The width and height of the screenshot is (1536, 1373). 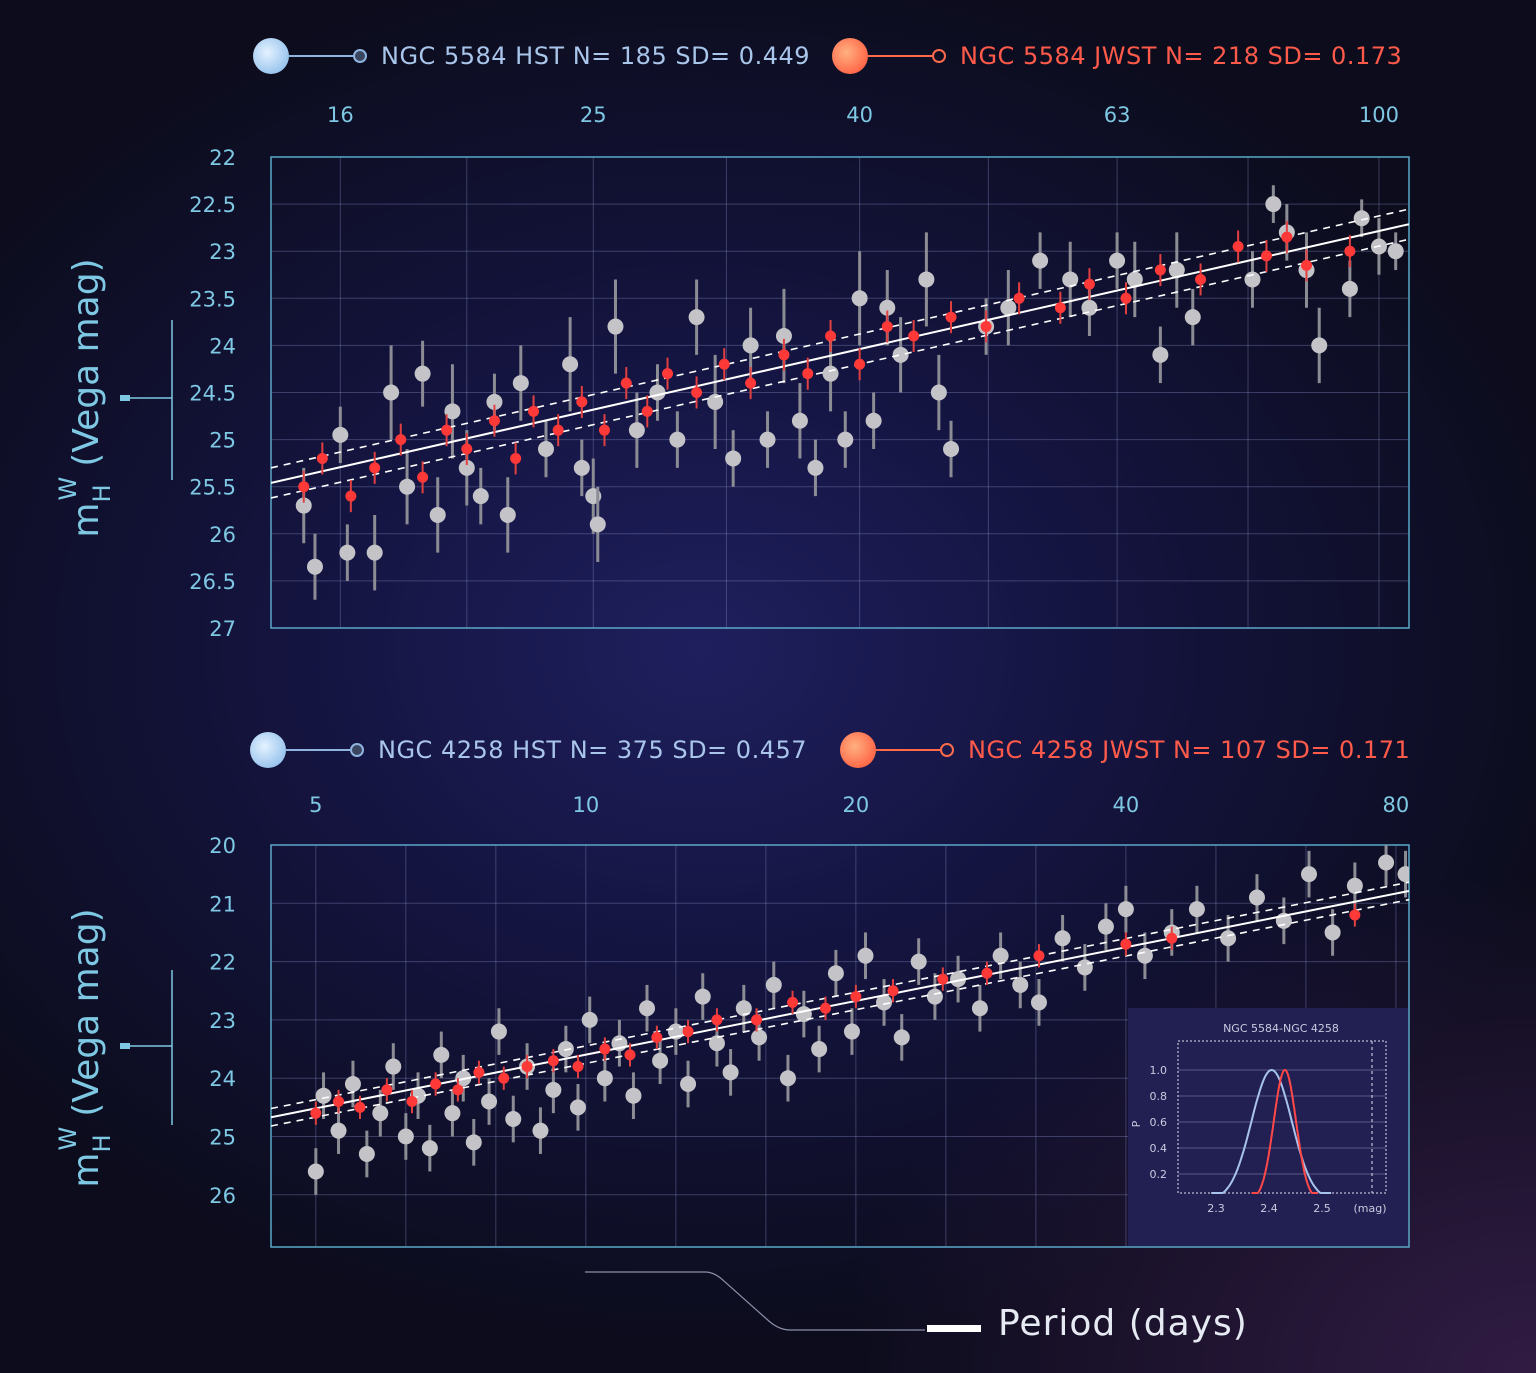 I want to click on legend-top-jwst: NGC 5584 JWST N= 218 SD= 0.173, so click(x=1117, y=56).